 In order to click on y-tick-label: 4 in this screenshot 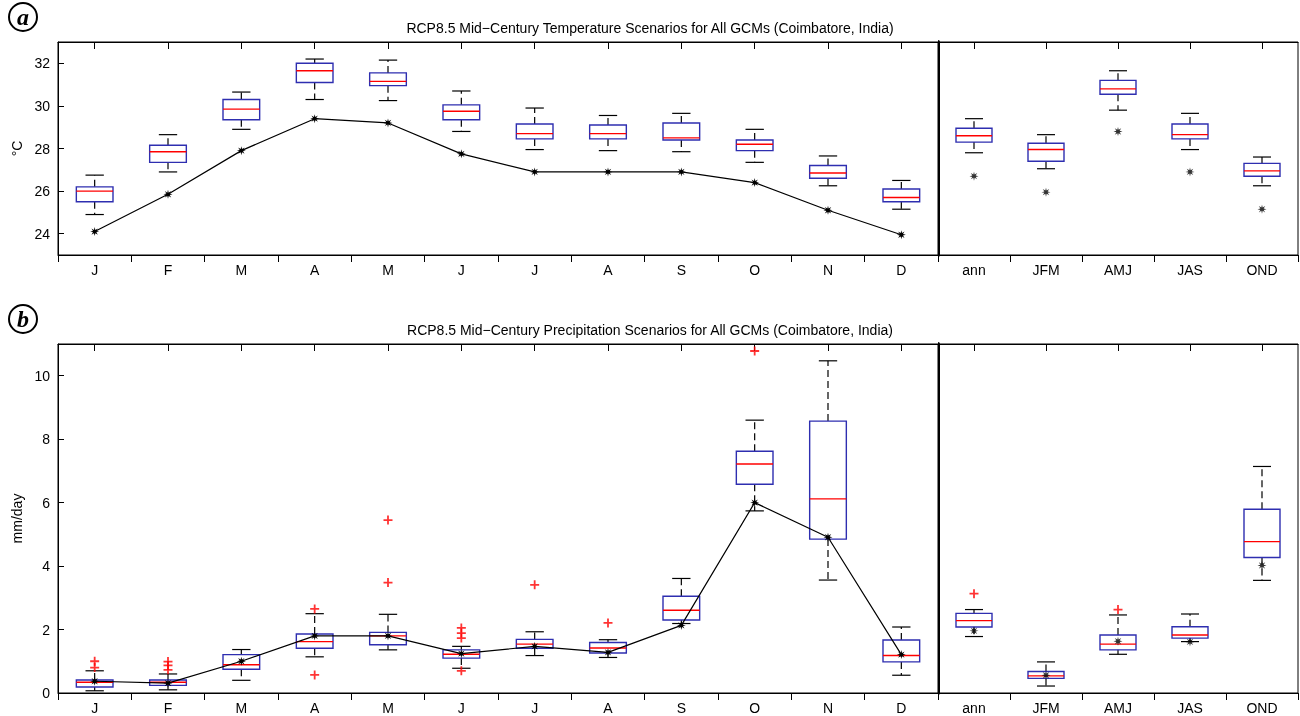, I will do `click(46, 566)`.